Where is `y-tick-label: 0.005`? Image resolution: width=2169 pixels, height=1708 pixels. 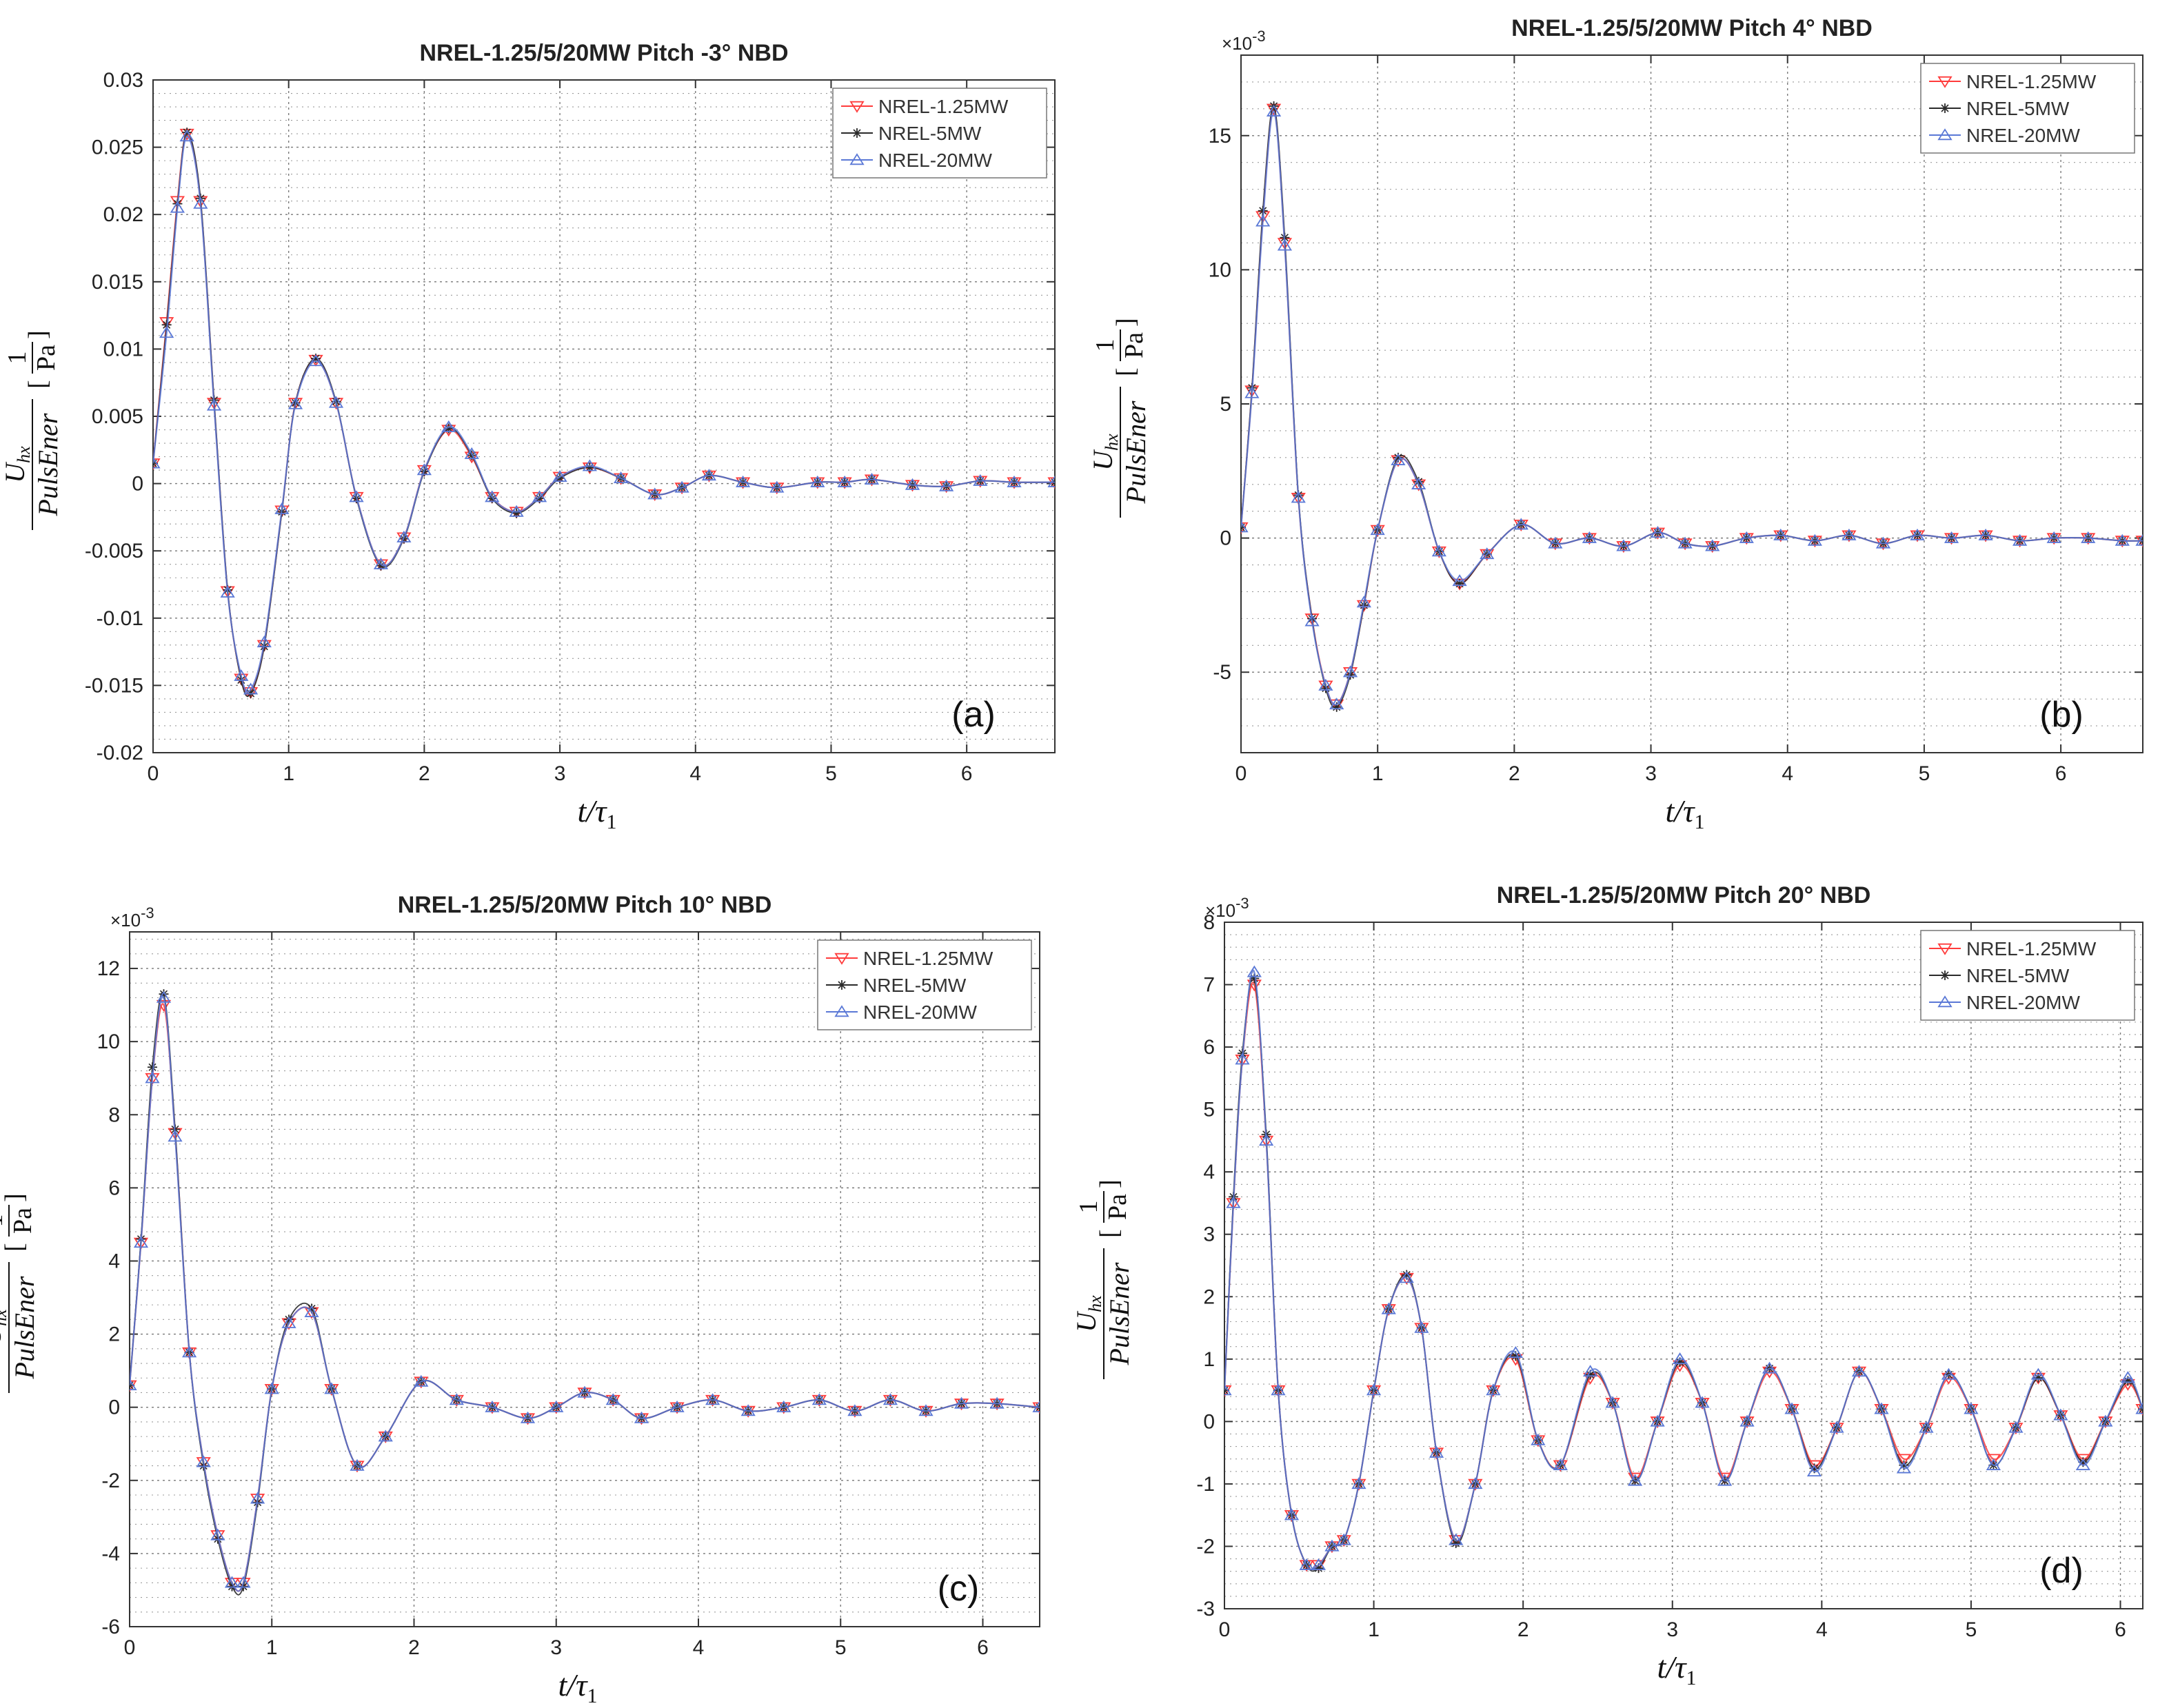 y-tick-label: 0.005 is located at coordinates (117, 416).